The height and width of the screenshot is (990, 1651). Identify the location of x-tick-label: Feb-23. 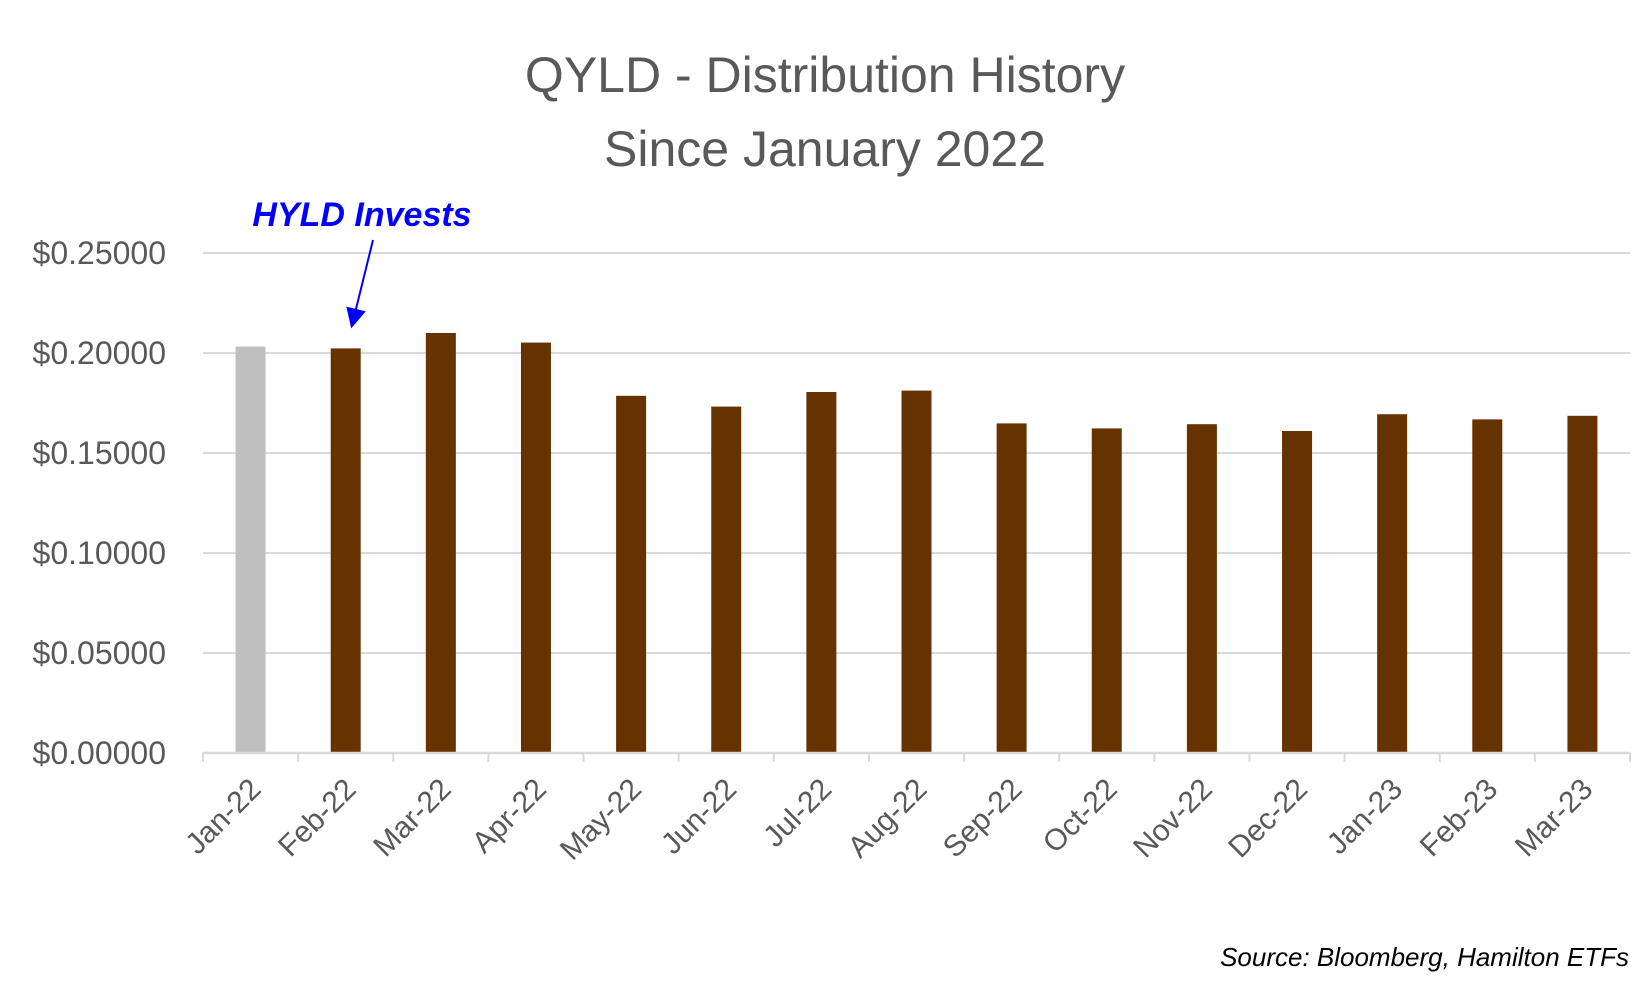
(1459, 818).